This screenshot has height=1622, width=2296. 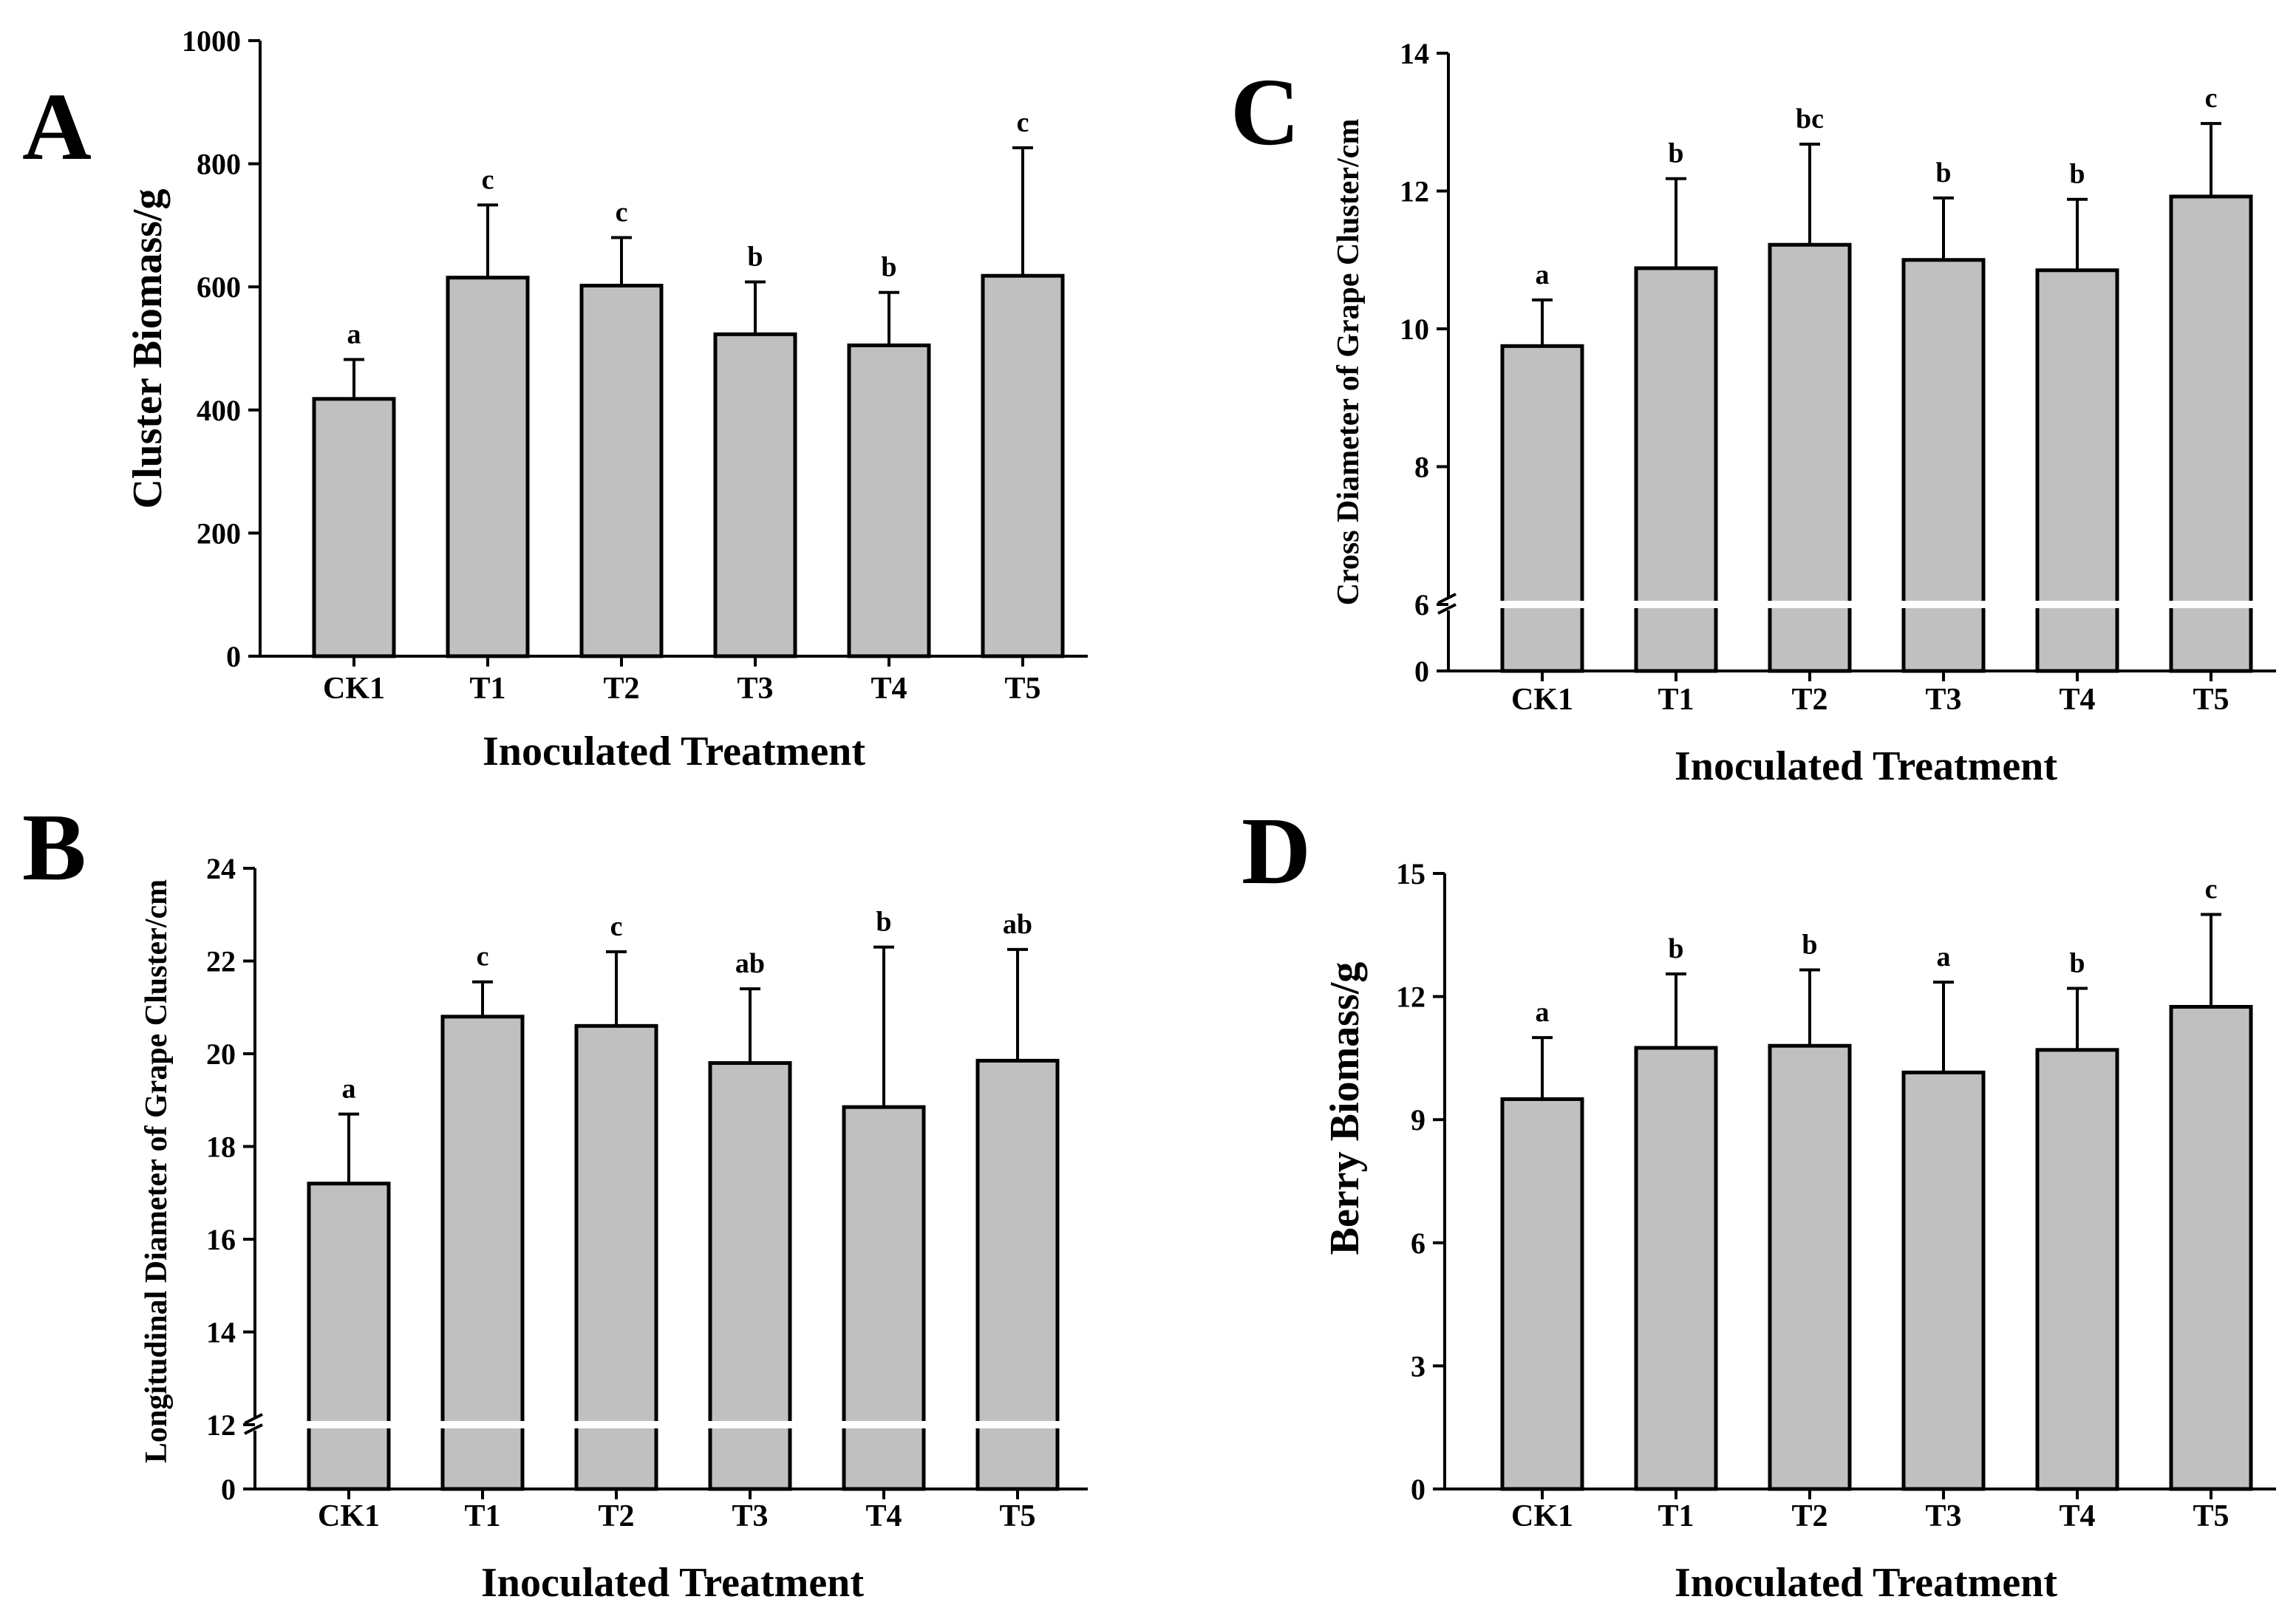 I want to click on y-tick-label: 15, so click(x=1410, y=873).